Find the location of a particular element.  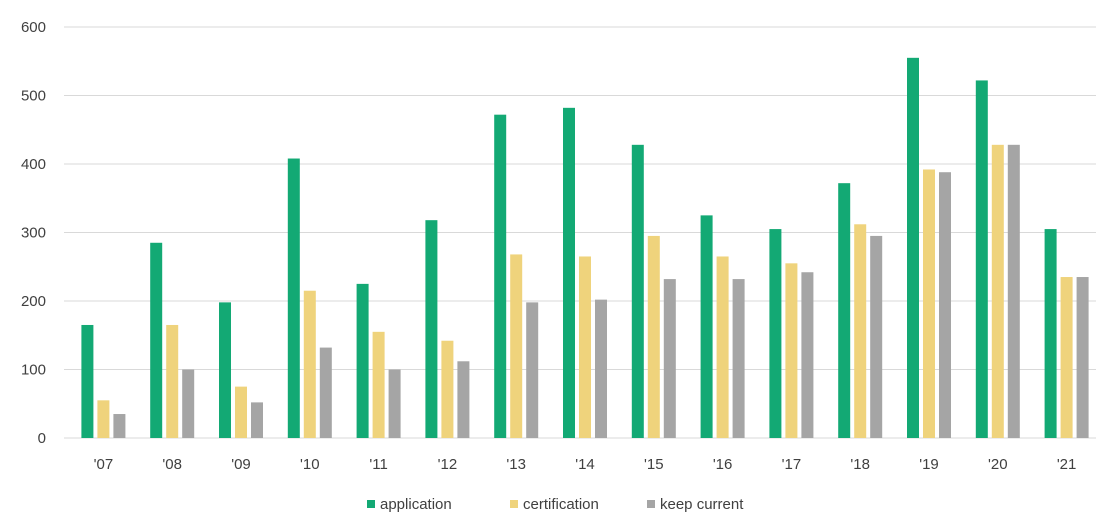

x-tick-label: '21 is located at coordinates (1067, 464).